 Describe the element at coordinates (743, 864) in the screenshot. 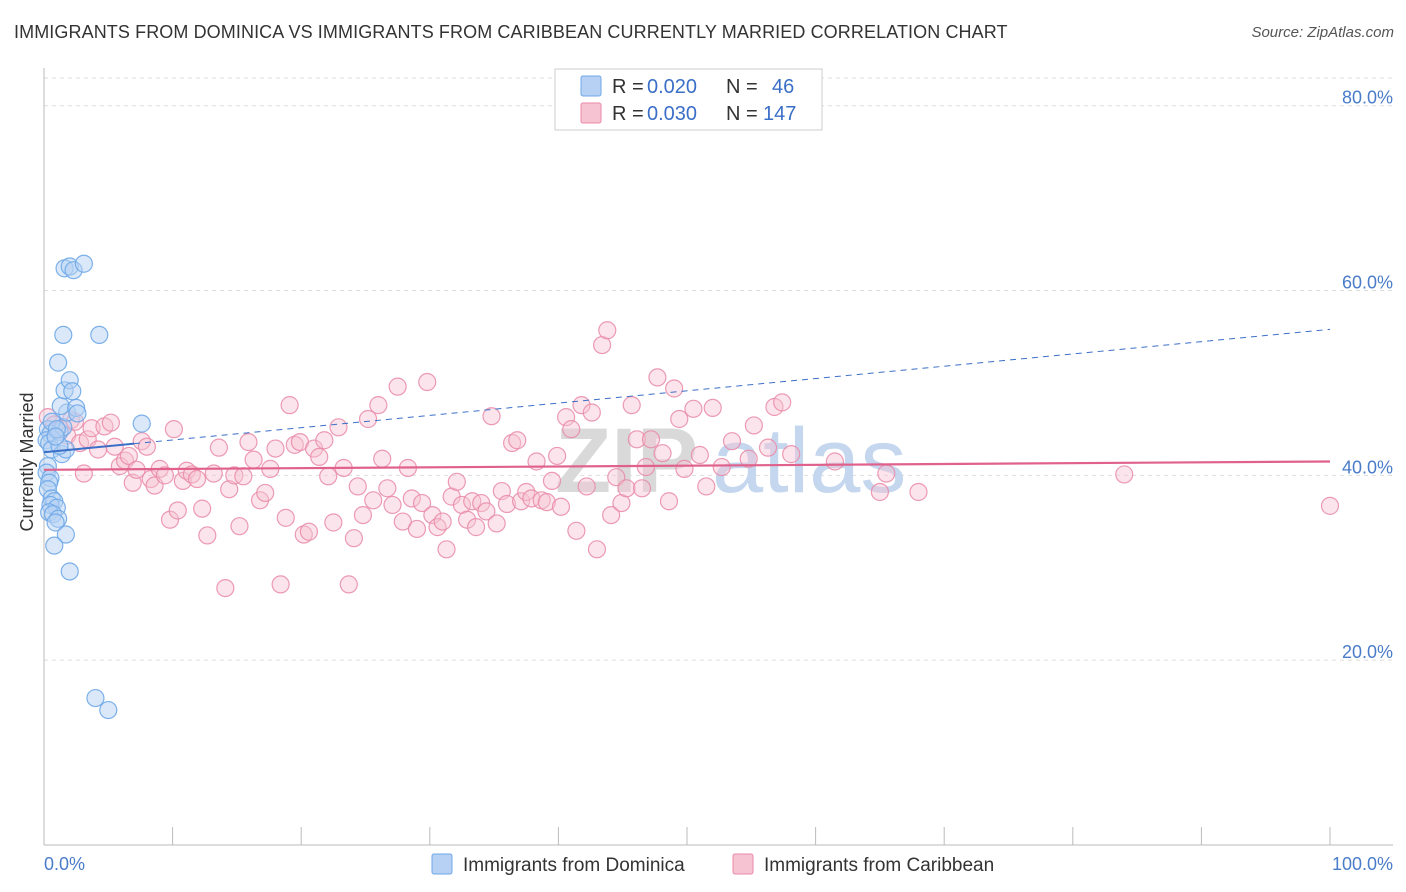

I see `series-swatch-caribbean` at that location.